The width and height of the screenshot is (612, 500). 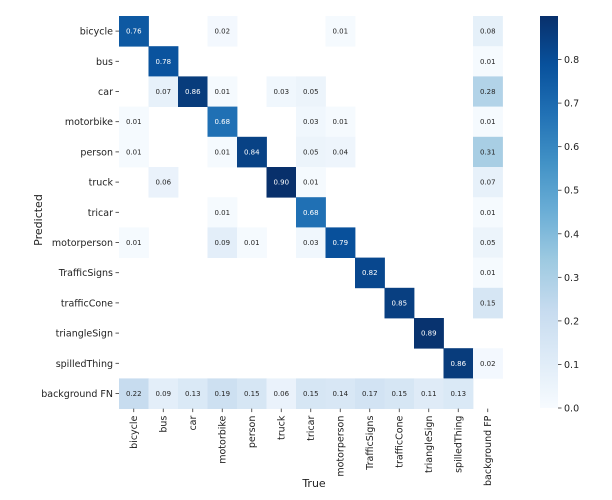 What do you see at coordinates (571, 278) in the screenshot?
I see `colorbar-tick-label: 0.3` at bounding box center [571, 278].